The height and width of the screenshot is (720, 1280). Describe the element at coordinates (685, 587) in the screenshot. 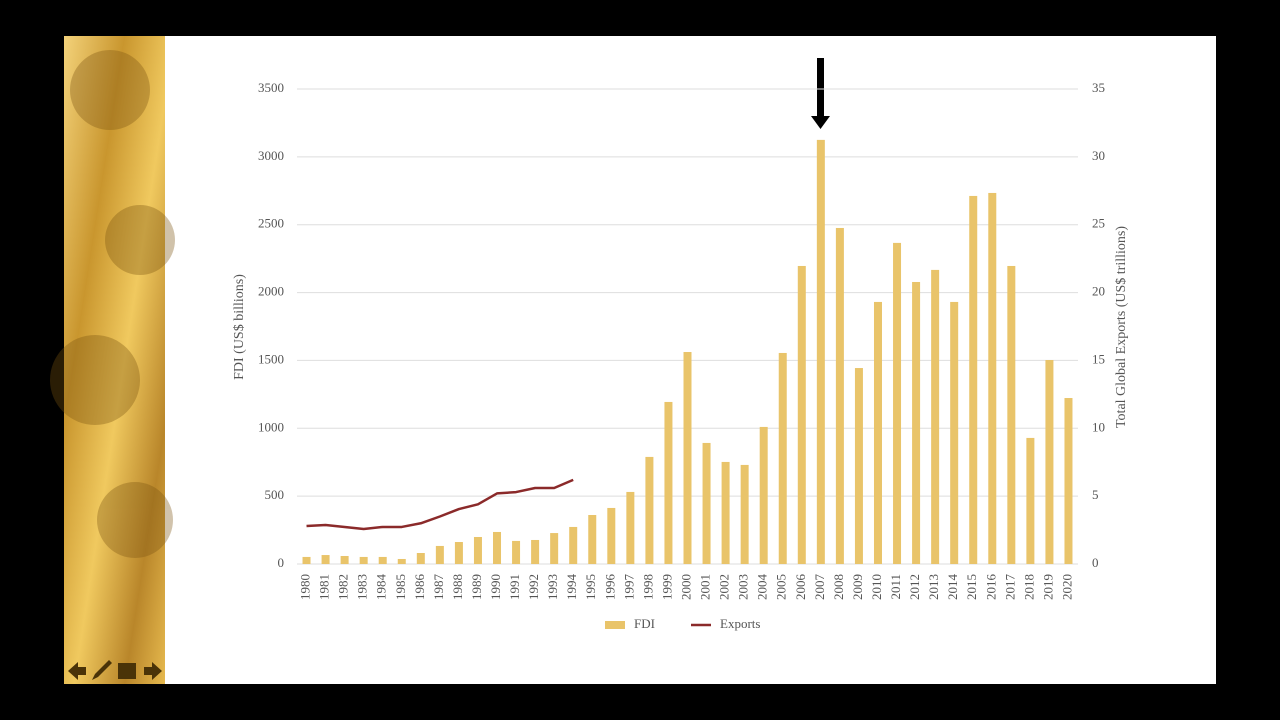

I see `x-tick-label: 2000` at that location.